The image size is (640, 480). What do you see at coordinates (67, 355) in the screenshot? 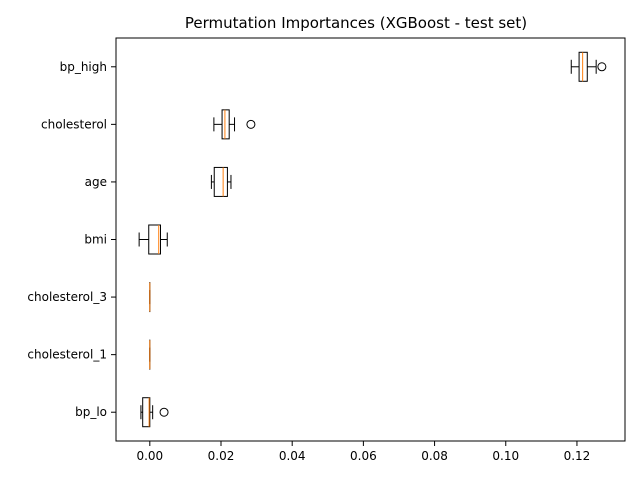
I see `y-tick-label: cholesterol_1` at bounding box center [67, 355].